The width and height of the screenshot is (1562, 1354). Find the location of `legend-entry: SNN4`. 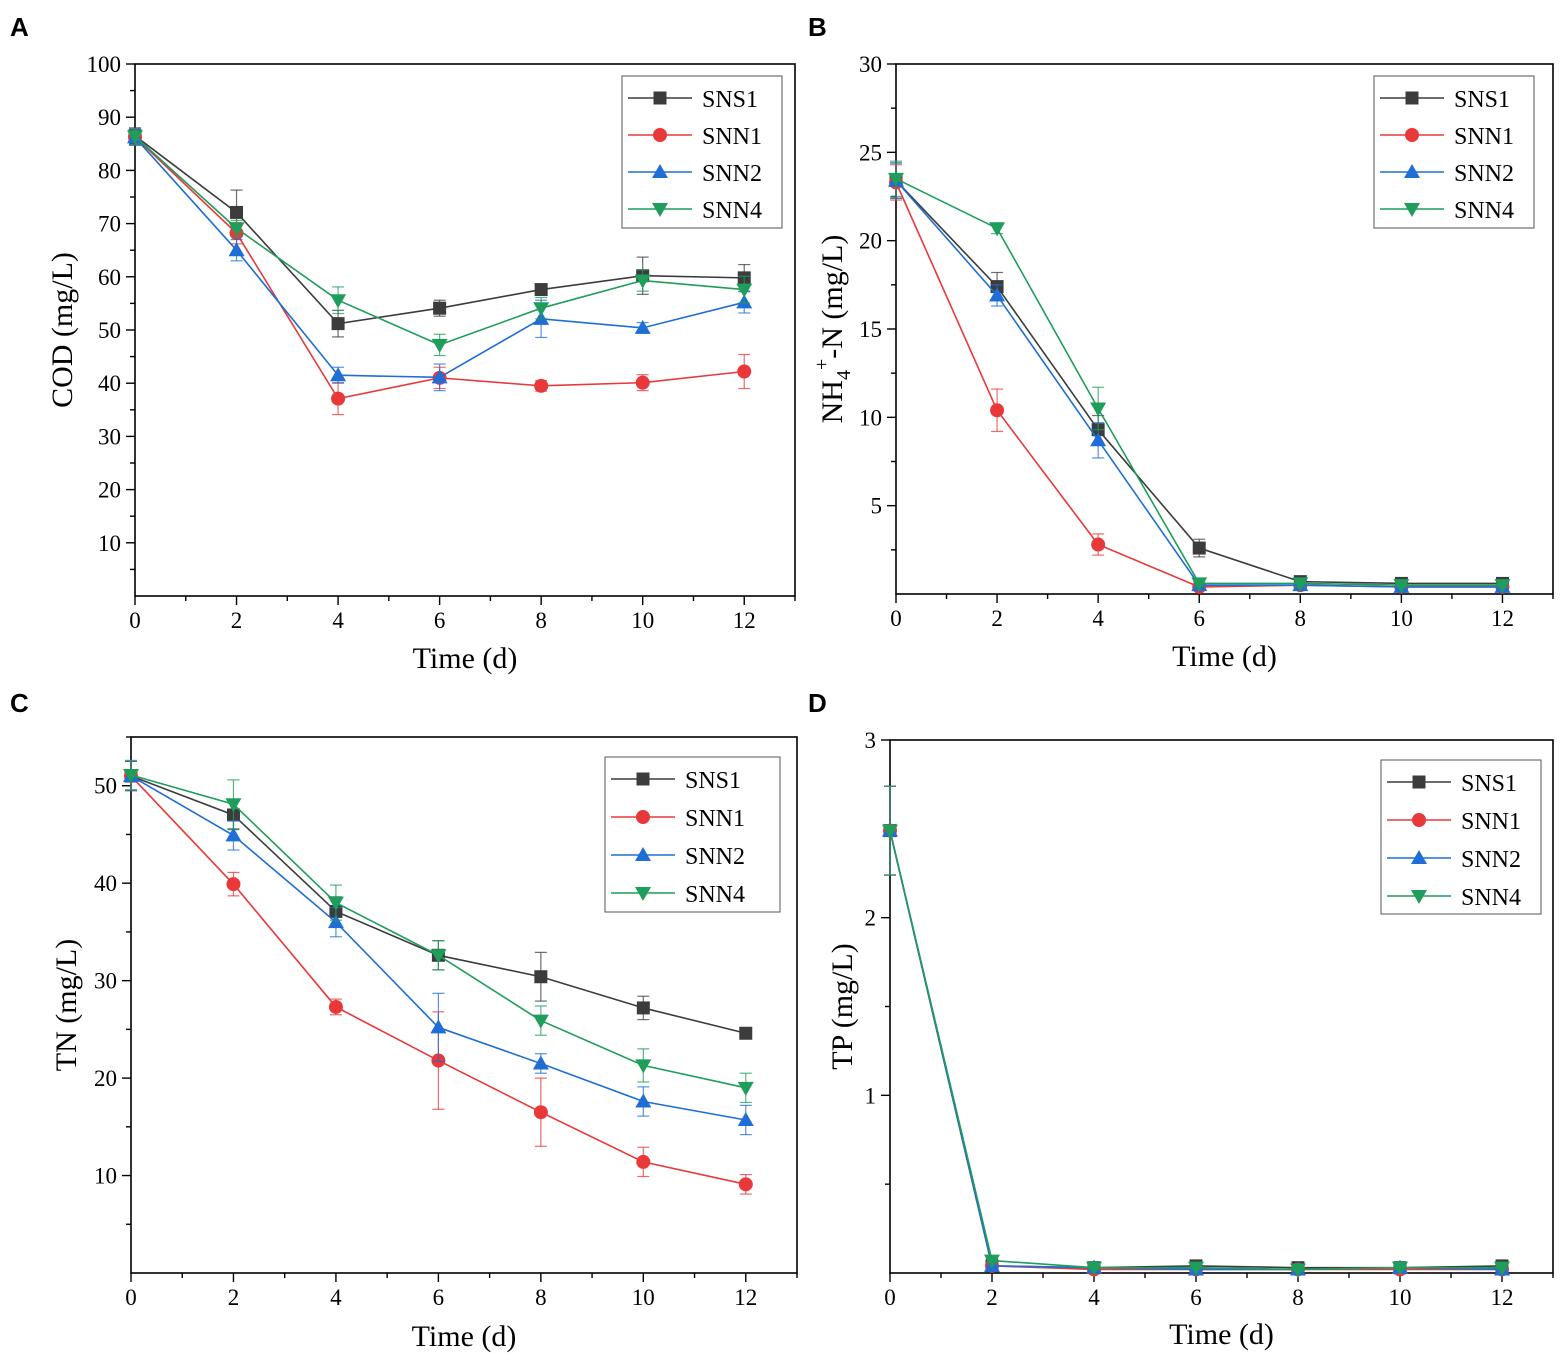

legend-entry: SNN4 is located at coordinates (1447, 211).